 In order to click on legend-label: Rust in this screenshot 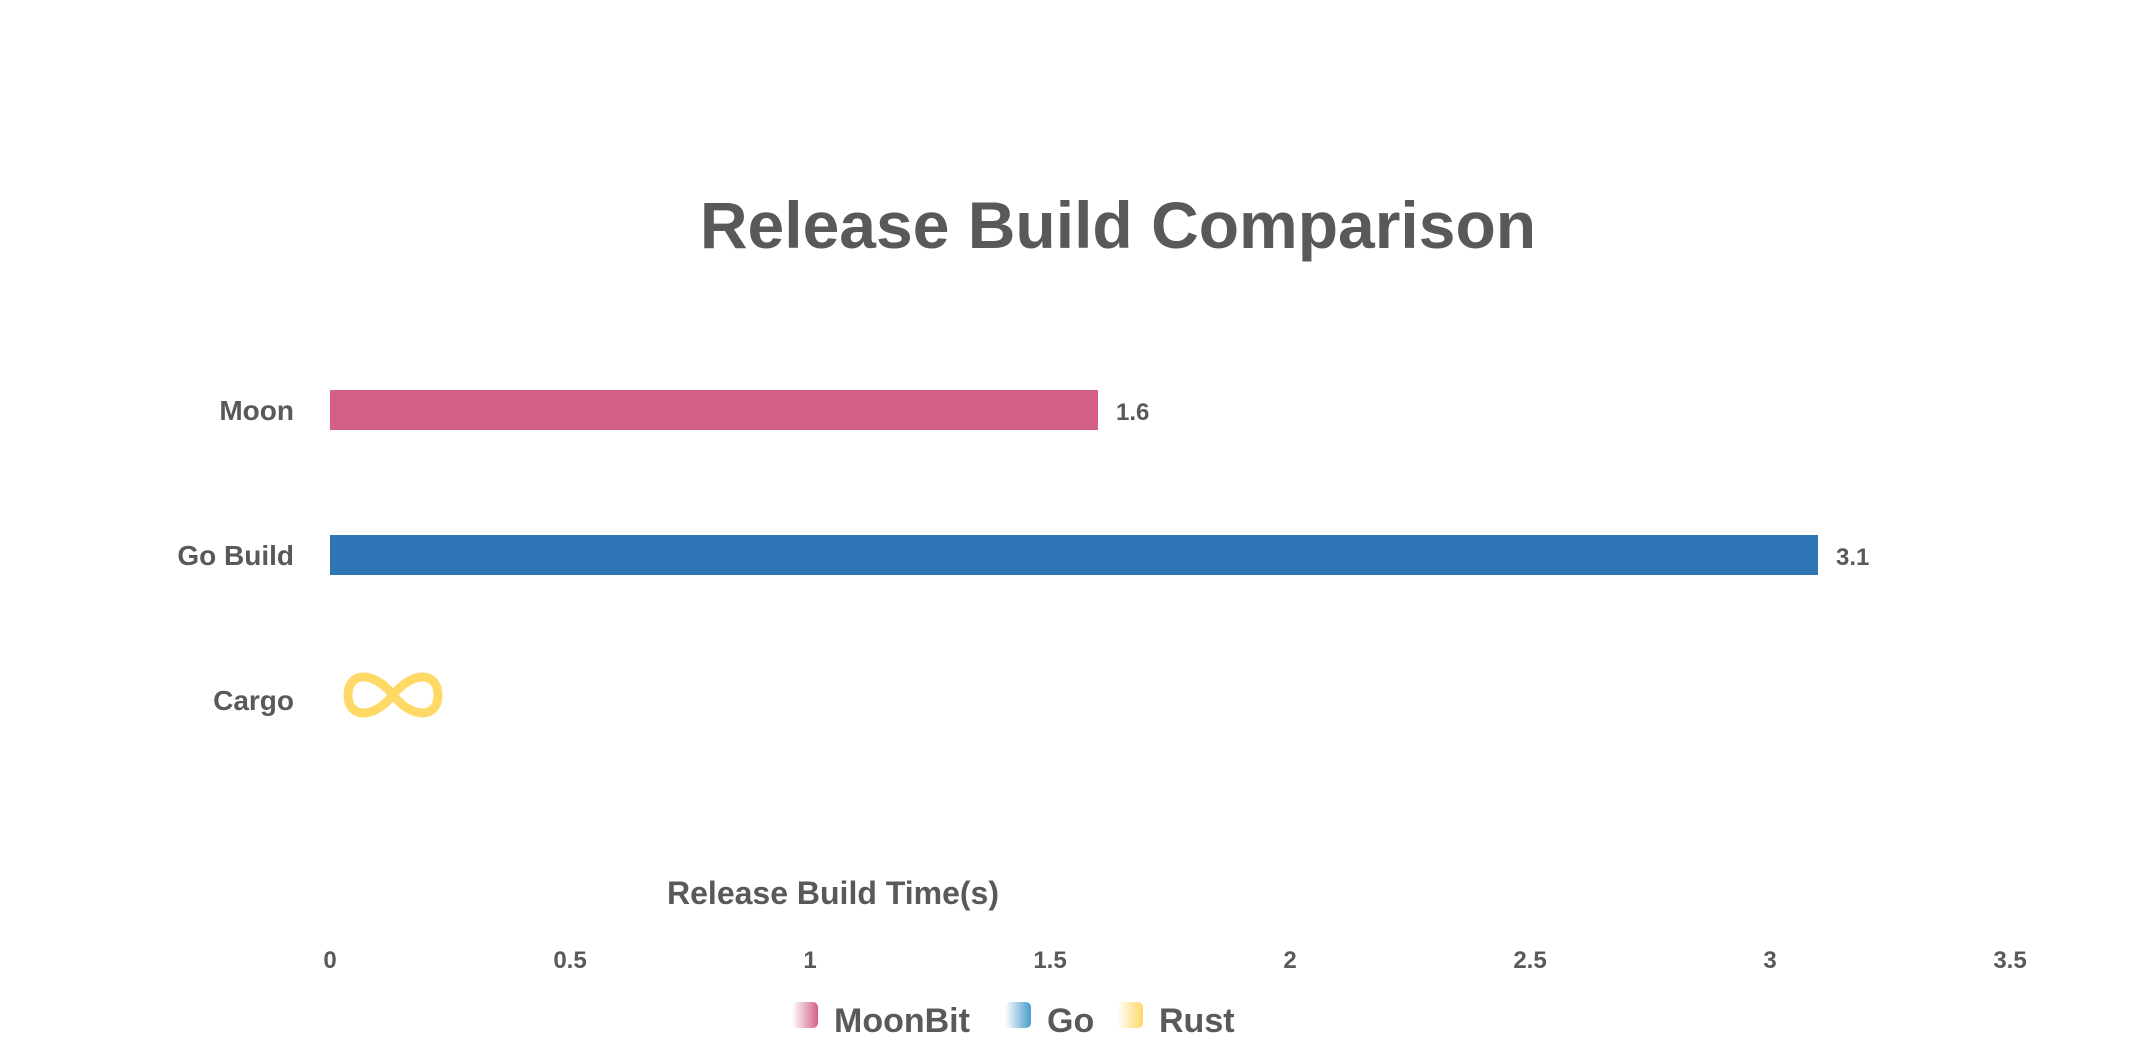, I will do `click(1197, 1021)`.